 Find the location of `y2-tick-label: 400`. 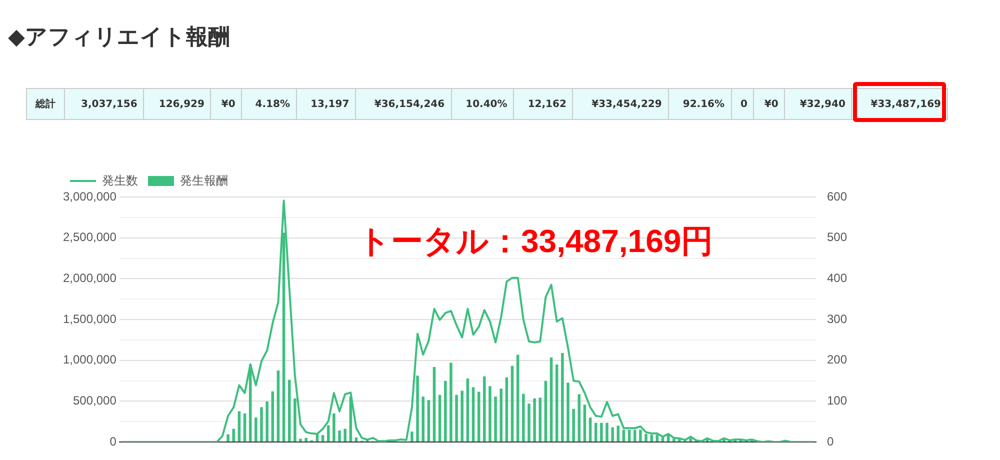

y2-tick-label: 400 is located at coordinates (837, 277).